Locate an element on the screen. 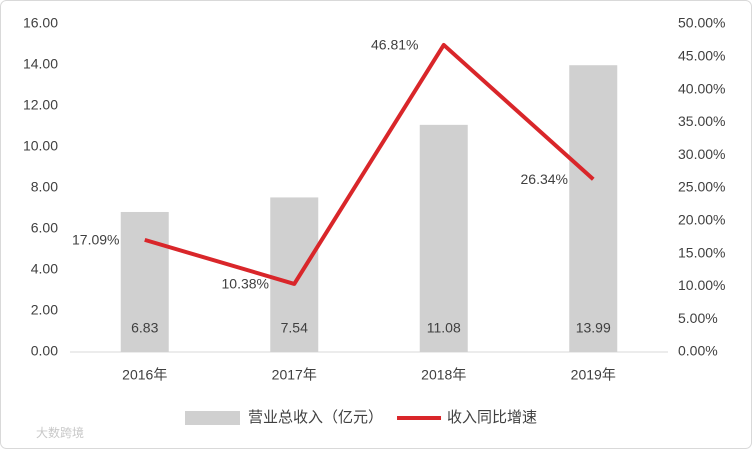 The image size is (752, 449). y2-tick-label: 0.00% is located at coordinates (698, 351).